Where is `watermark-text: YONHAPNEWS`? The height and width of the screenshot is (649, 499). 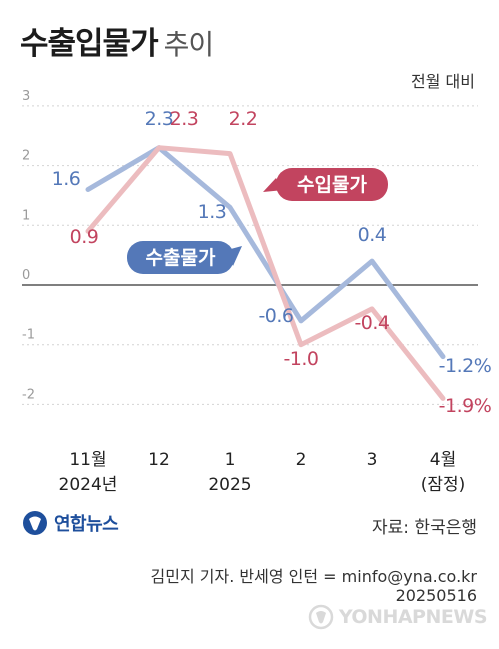
watermark-text: YONHAPNEWS is located at coordinates (413, 617).